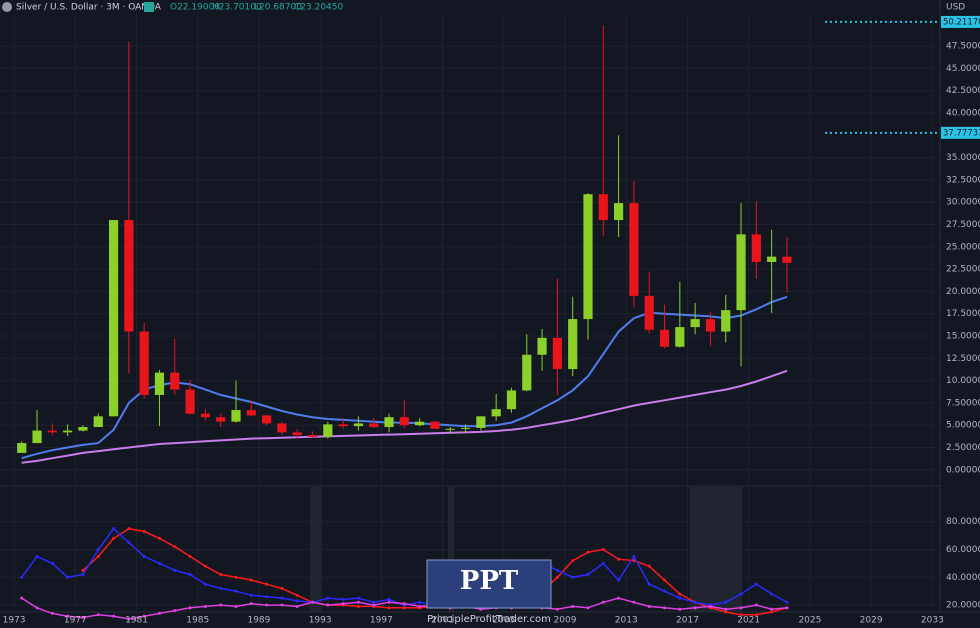 This screenshot has width=980, height=628. I want to click on y-tick-label: 47.50000, so click(963, 47).